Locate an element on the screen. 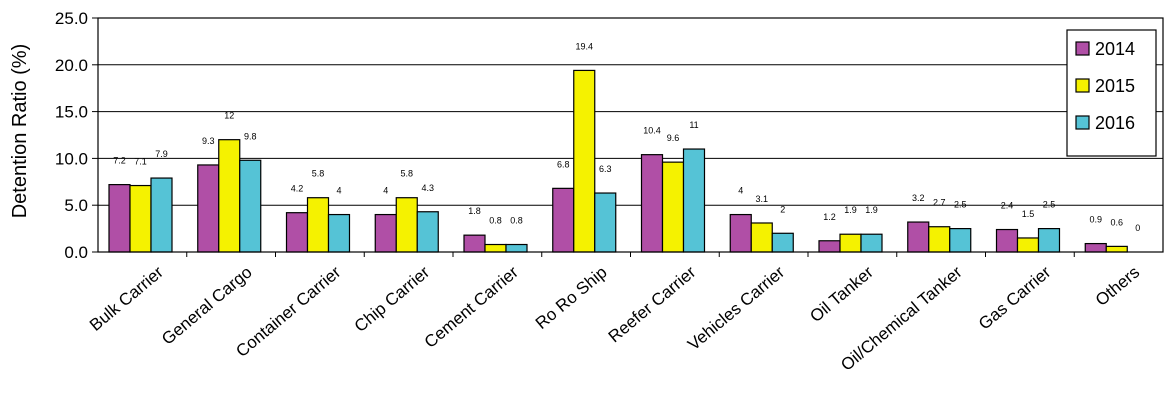 The width and height of the screenshot is (1173, 412). data-label: 0.9 is located at coordinates (1095, 220).